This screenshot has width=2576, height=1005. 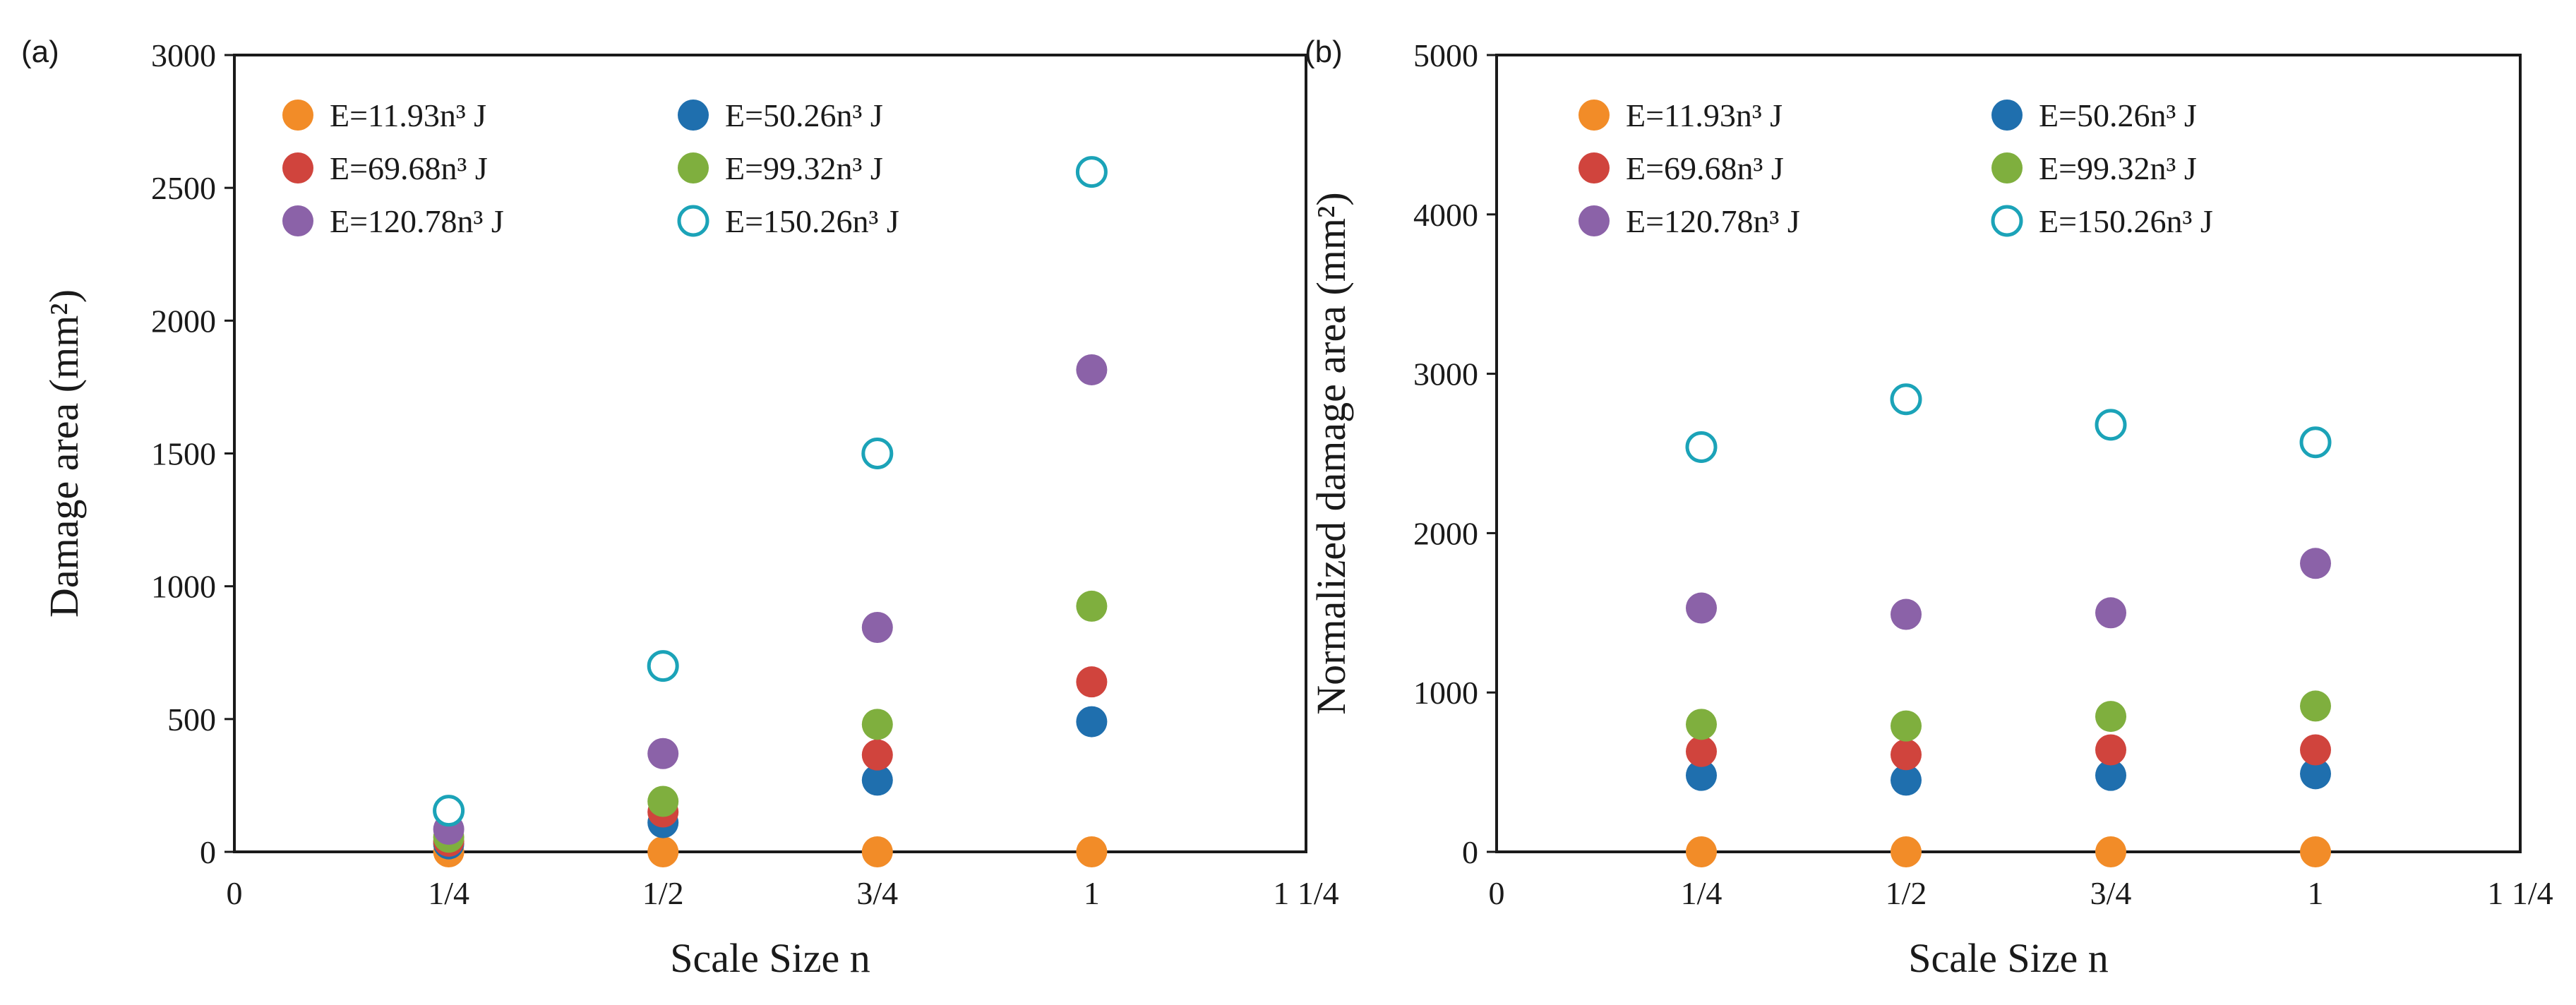 What do you see at coordinates (1445, 55) in the screenshot?
I see `y-tick-label: 5000` at bounding box center [1445, 55].